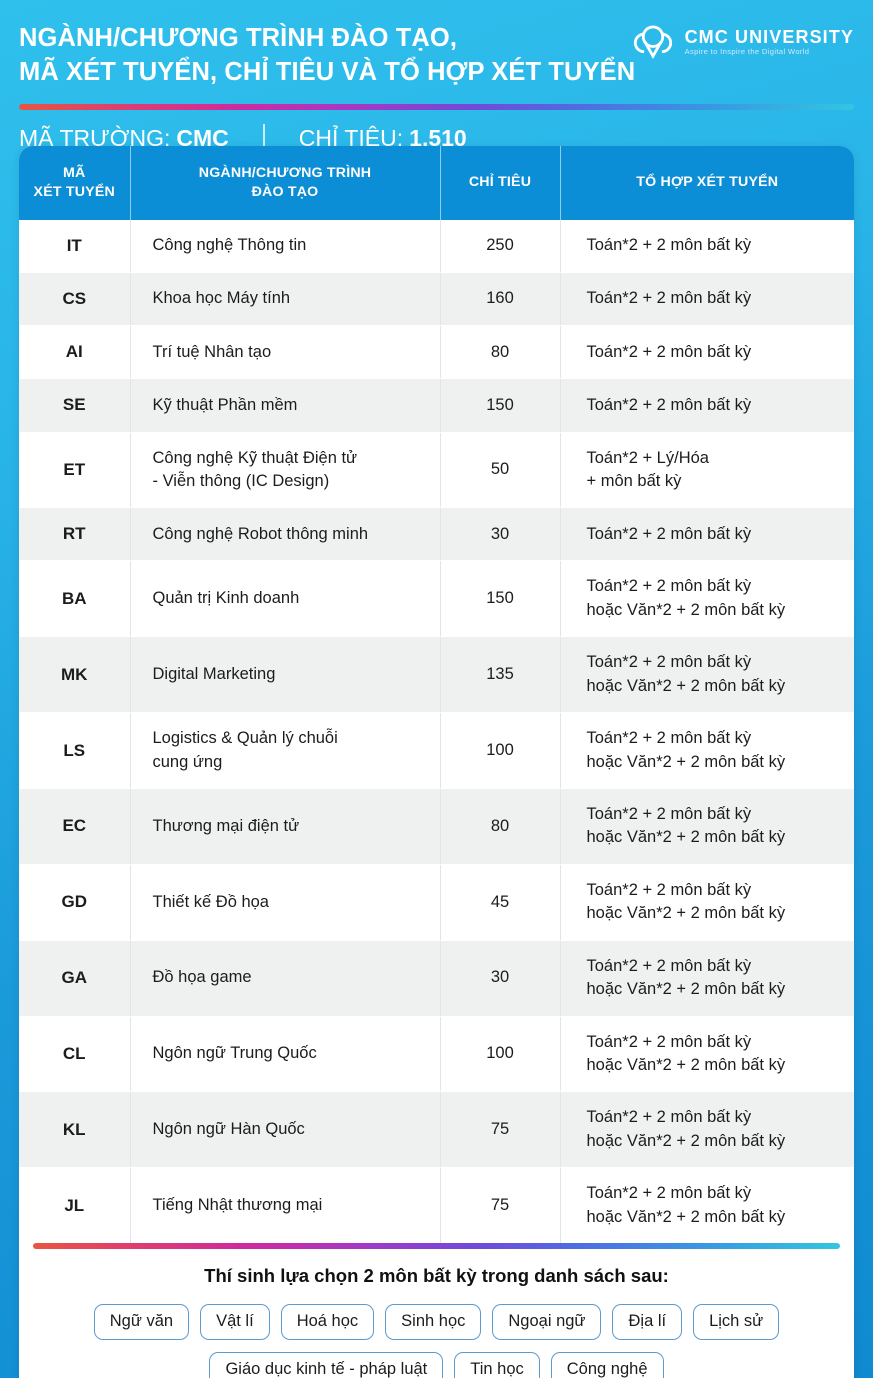 The width and height of the screenshot is (873, 1378). What do you see at coordinates (706, 183) in the screenshot?
I see `column-header-combination: TỔ HỢP XÉT TUYỂN` at bounding box center [706, 183].